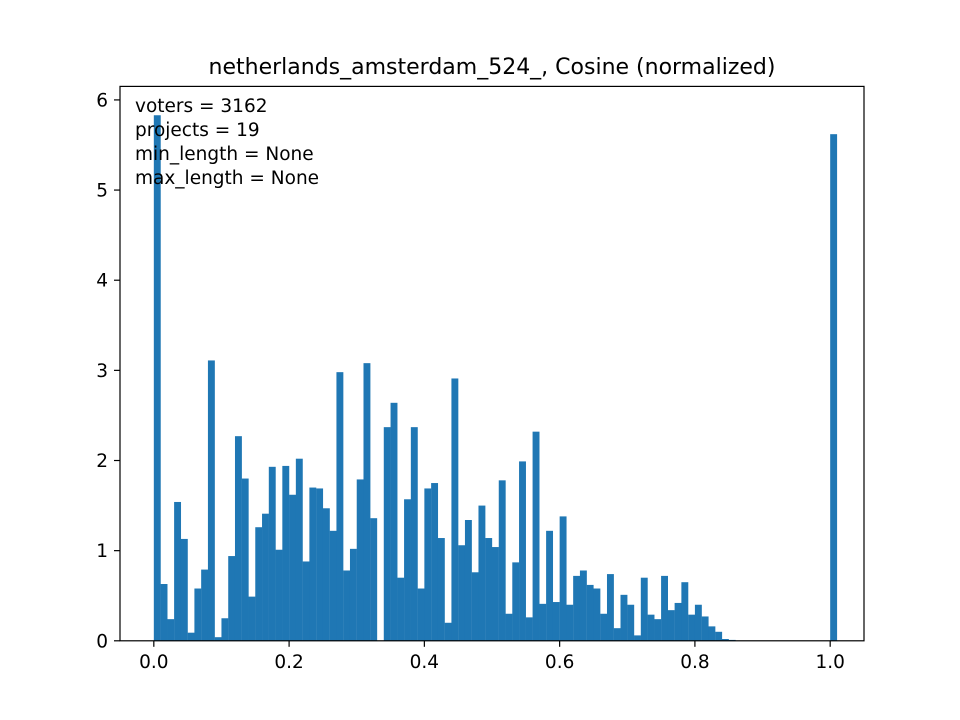 The height and width of the screenshot is (720, 960). Describe the element at coordinates (694, 662) in the screenshot. I see `x-tick-label: 0.8` at that location.